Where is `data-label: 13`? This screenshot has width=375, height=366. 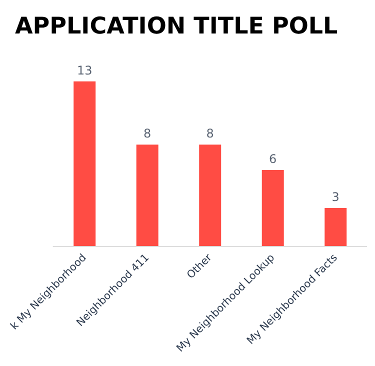 data-label: 13 is located at coordinates (84, 70).